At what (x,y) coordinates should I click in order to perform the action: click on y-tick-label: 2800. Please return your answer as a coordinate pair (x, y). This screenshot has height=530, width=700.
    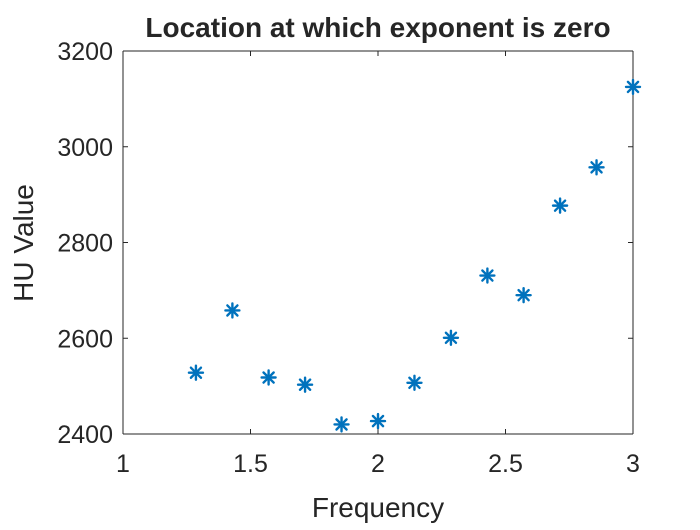
    Looking at the image, I should click on (85, 244).